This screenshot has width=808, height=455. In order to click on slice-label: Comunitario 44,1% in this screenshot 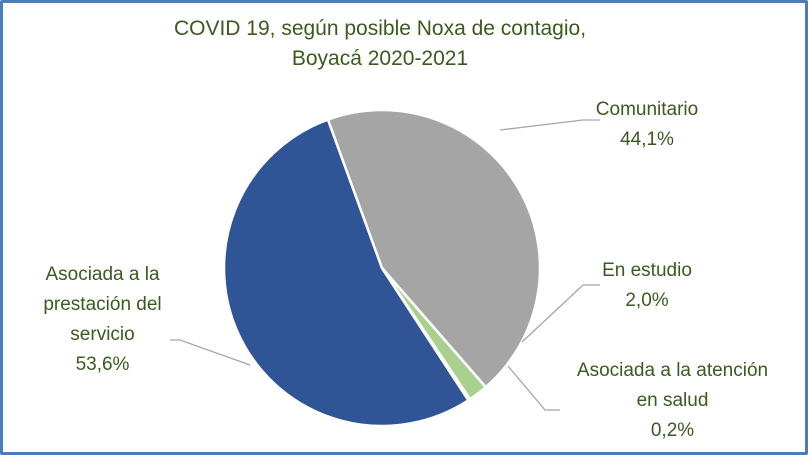, I will do `click(647, 124)`.